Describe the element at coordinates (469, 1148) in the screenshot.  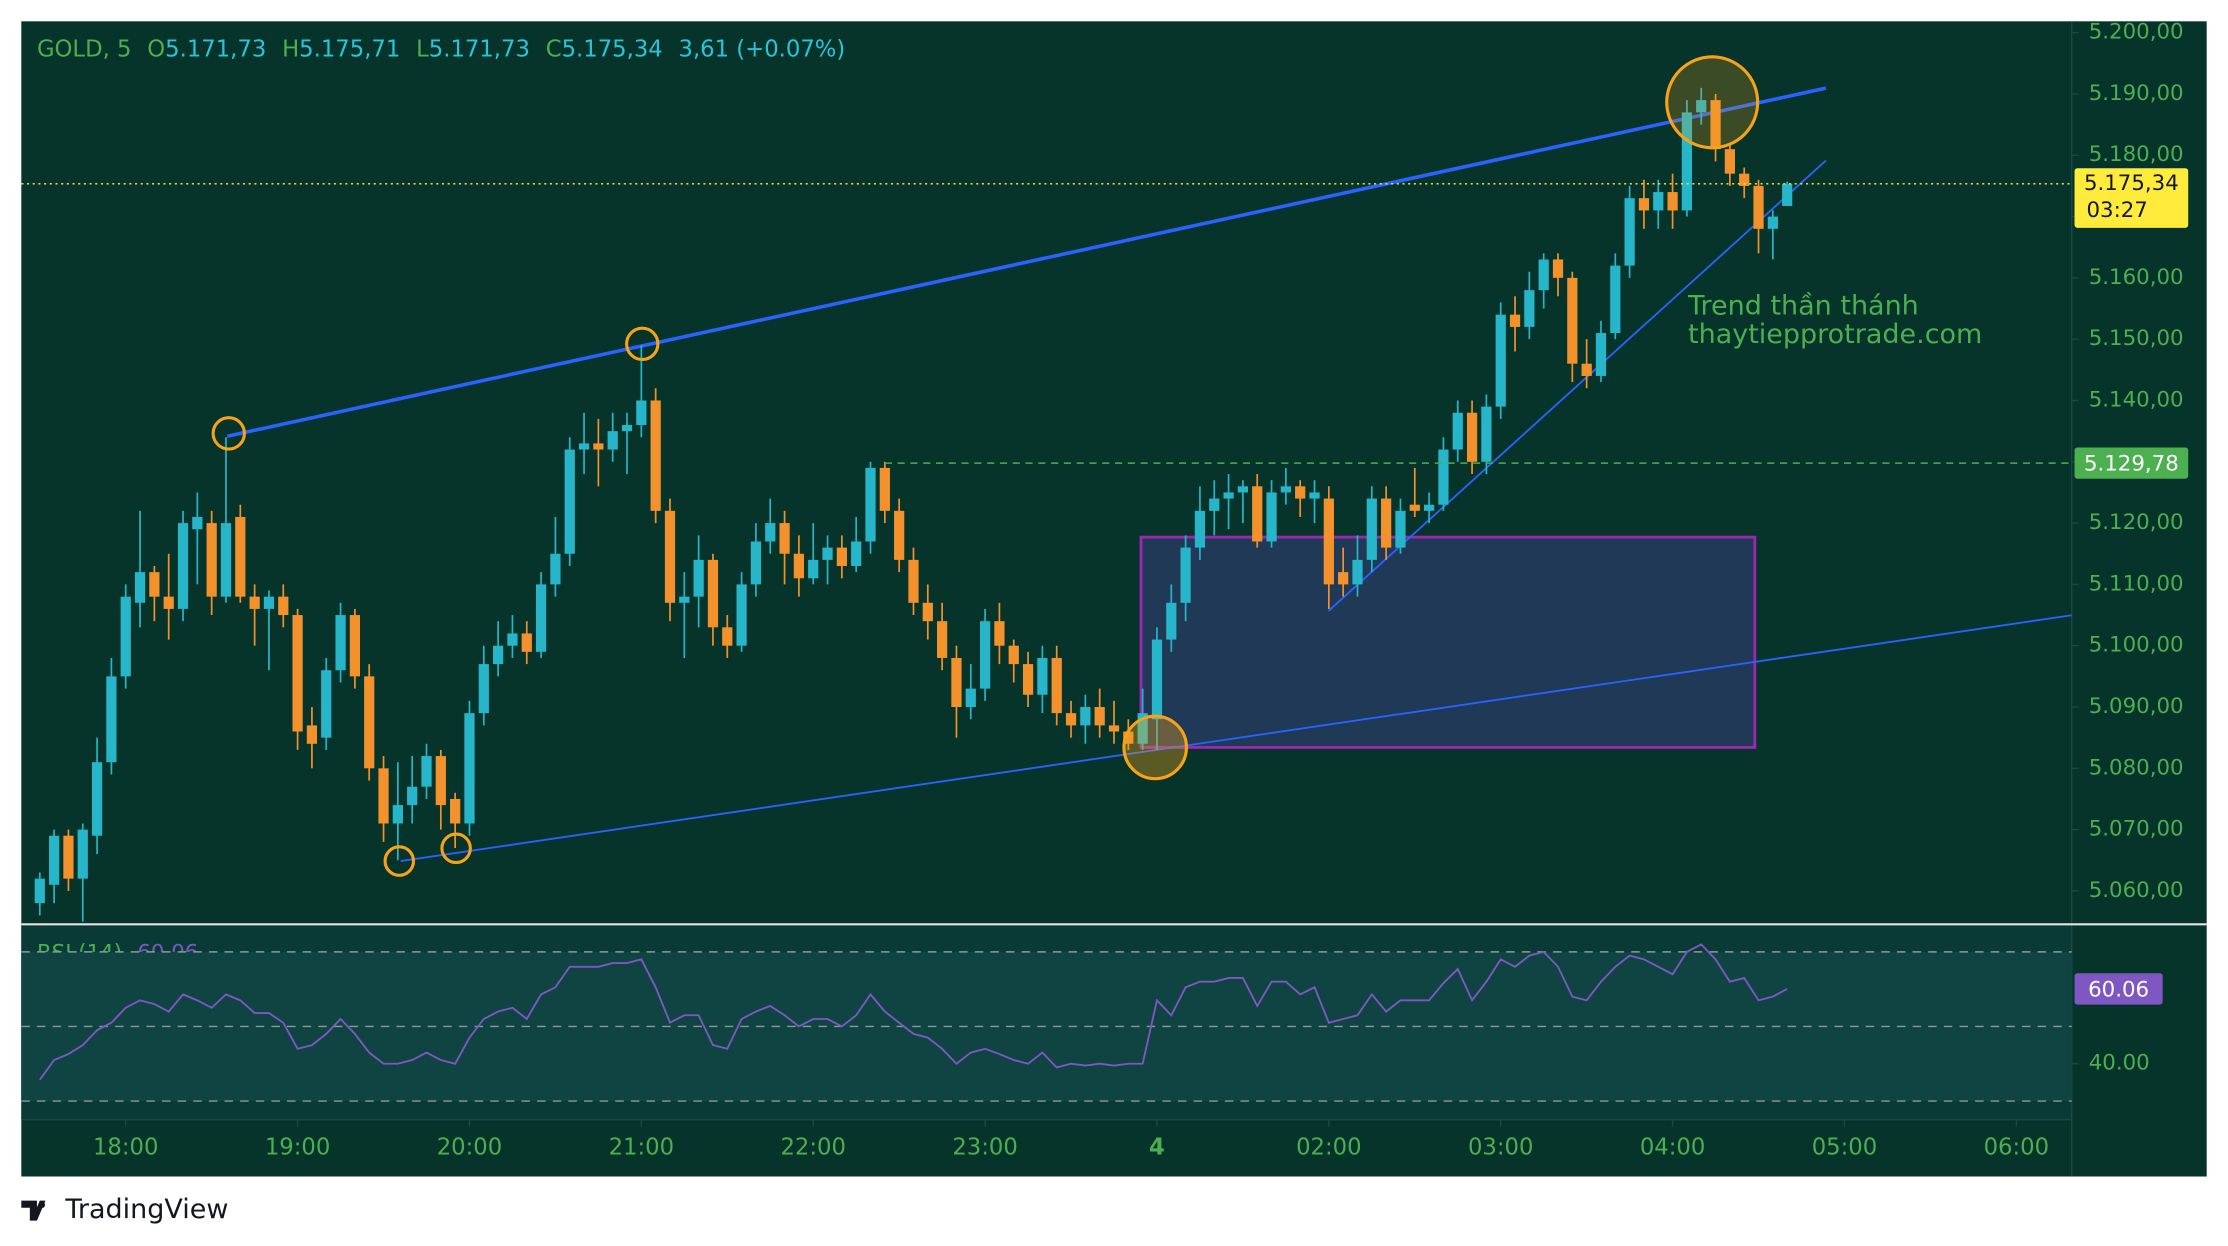
I see `x-tick-label: 20:00` at that location.